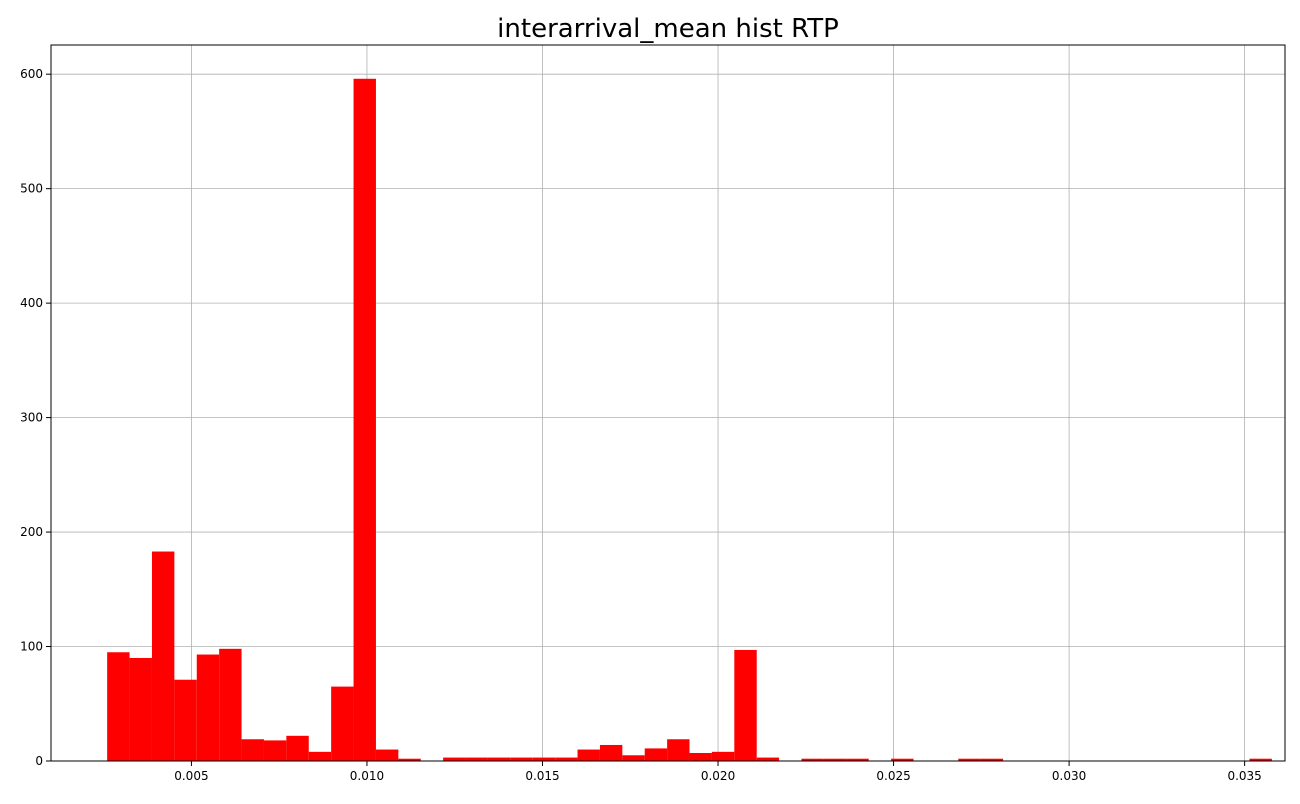 The height and width of the screenshot is (804, 1300). Describe the element at coordinates (893, 776) in the screenshot. I see `x-tick-label: 0.025` at that location.